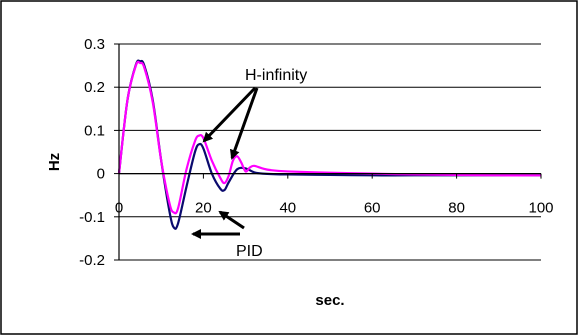  What do you see at coordinates (94, 130) in the screenshot?
I see `y-tick-label: 0.1` at bounding box center [94, 130].